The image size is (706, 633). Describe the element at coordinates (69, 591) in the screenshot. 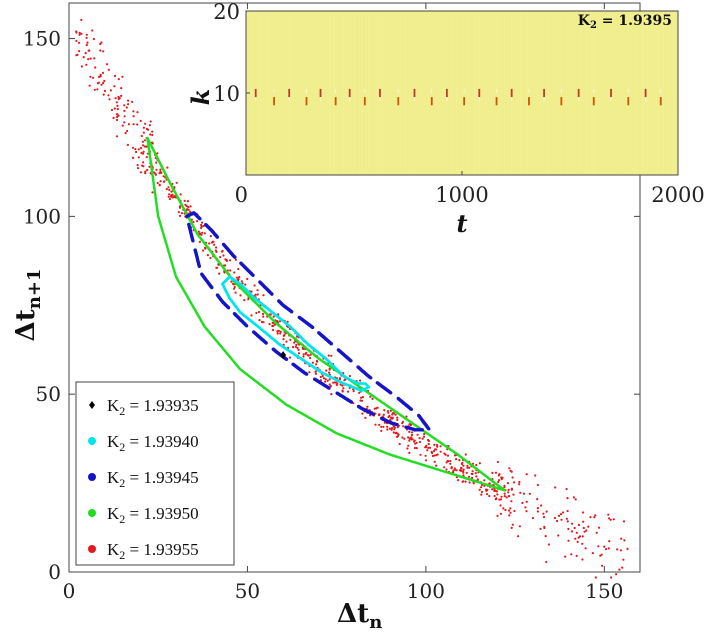

I see `x-tick-label: 0` at that location.